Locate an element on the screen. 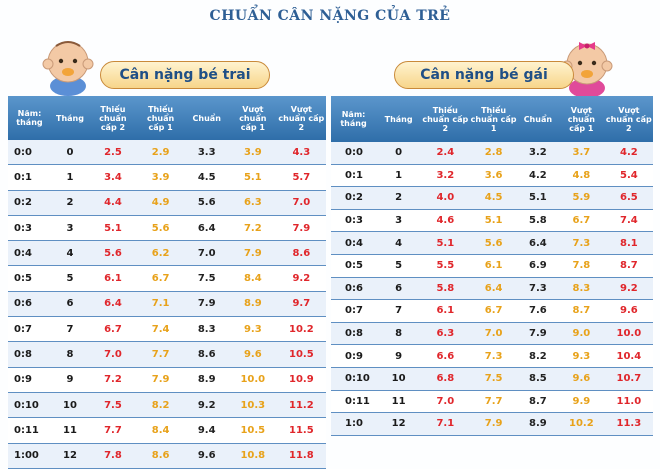  cell-overweight-2: 4.3 is located at coordinates (301, 153).